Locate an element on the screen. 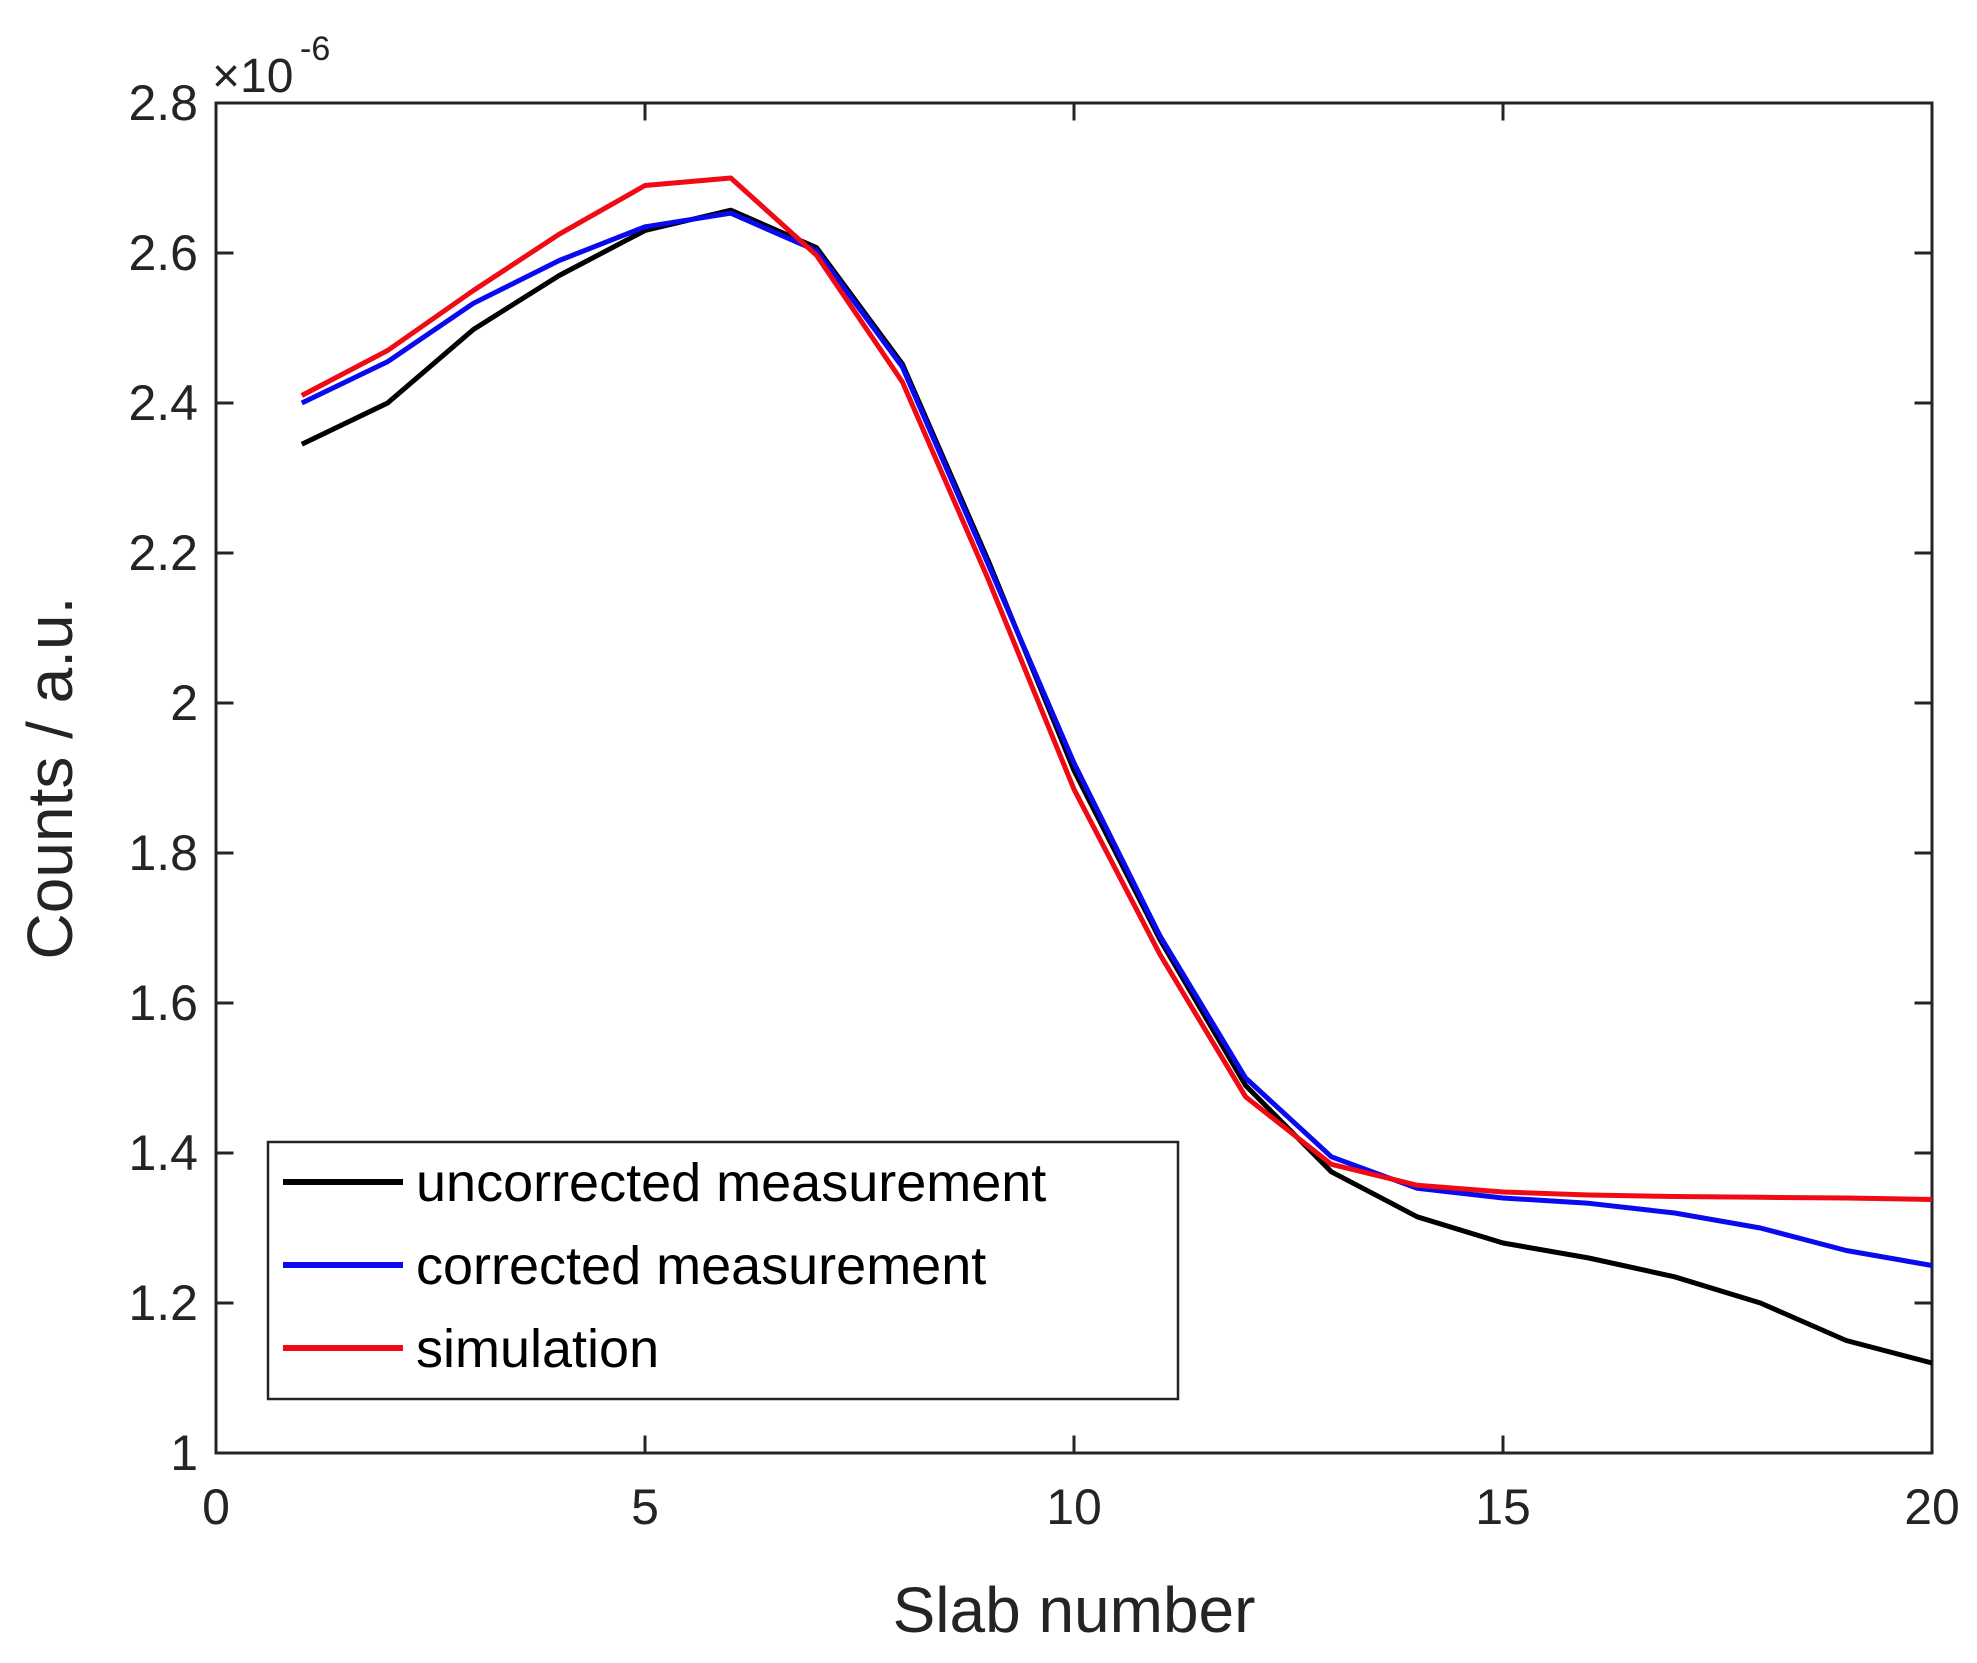 Image resolution: width=1977 pixels, height=1663 pixels. y-tick-label: 2 is located at coordinates (184, 703).